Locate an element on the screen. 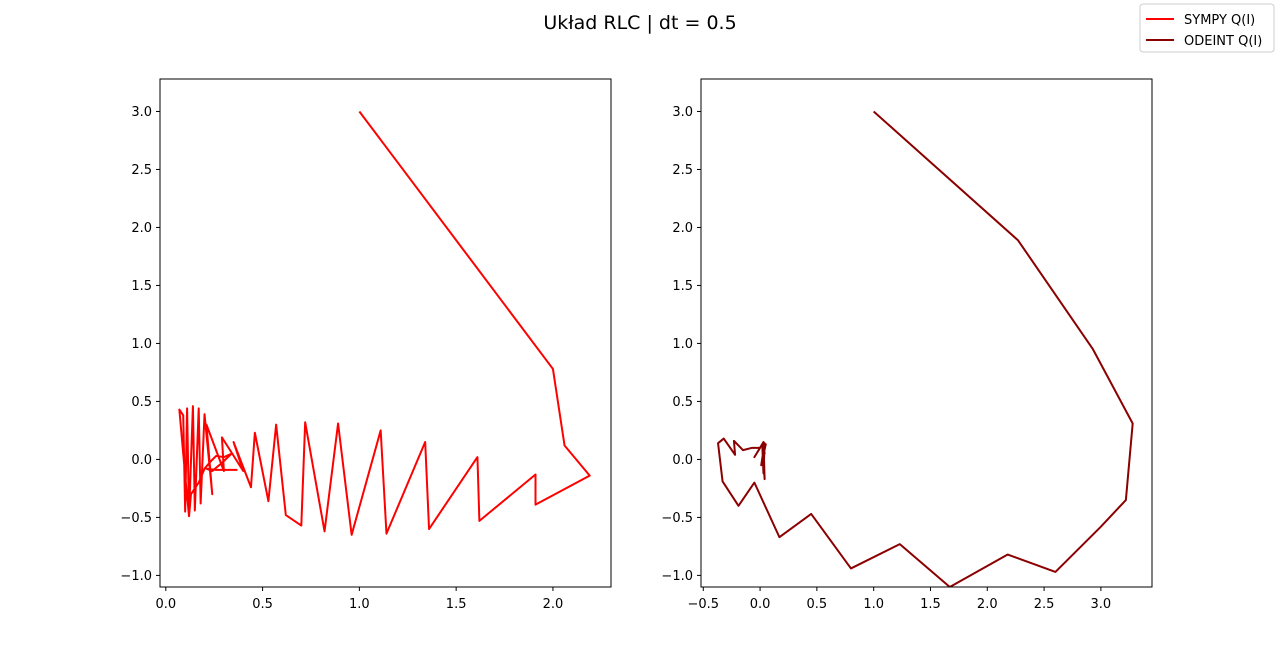 The width and height of the screenshot is (1280, 660). y-tick-label-right: 1.5 is located at coordinates (682, 286).